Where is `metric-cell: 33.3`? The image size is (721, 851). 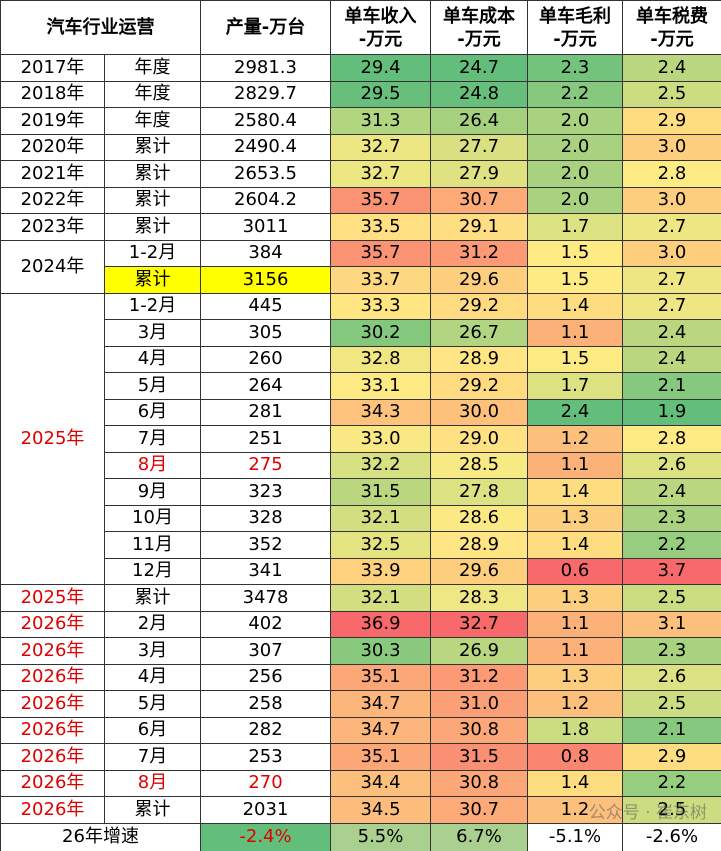
metric-cell: 33.3 is located at coordinates (380, 306).